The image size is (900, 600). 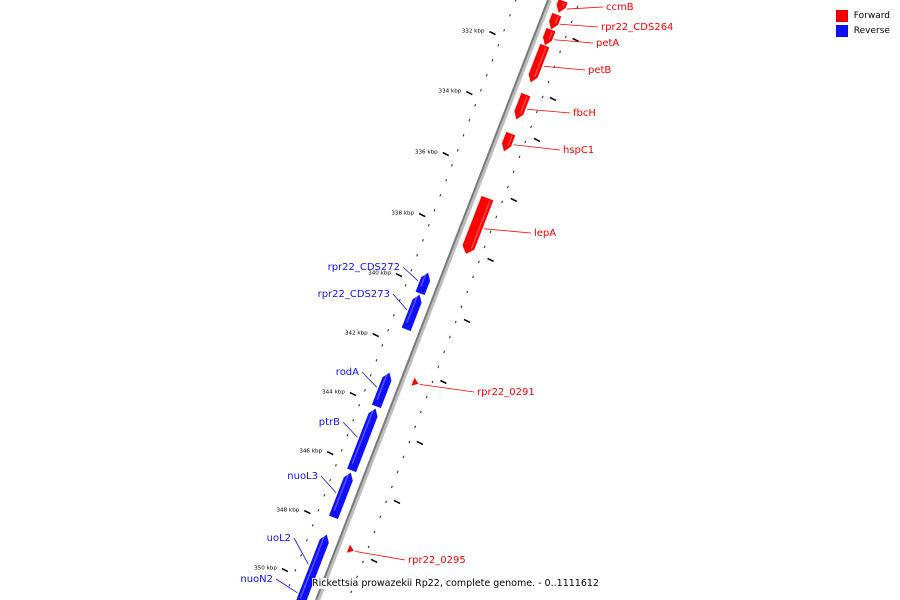 I want to click on legend-reverse: Reverse, so click(x=862, y=30).